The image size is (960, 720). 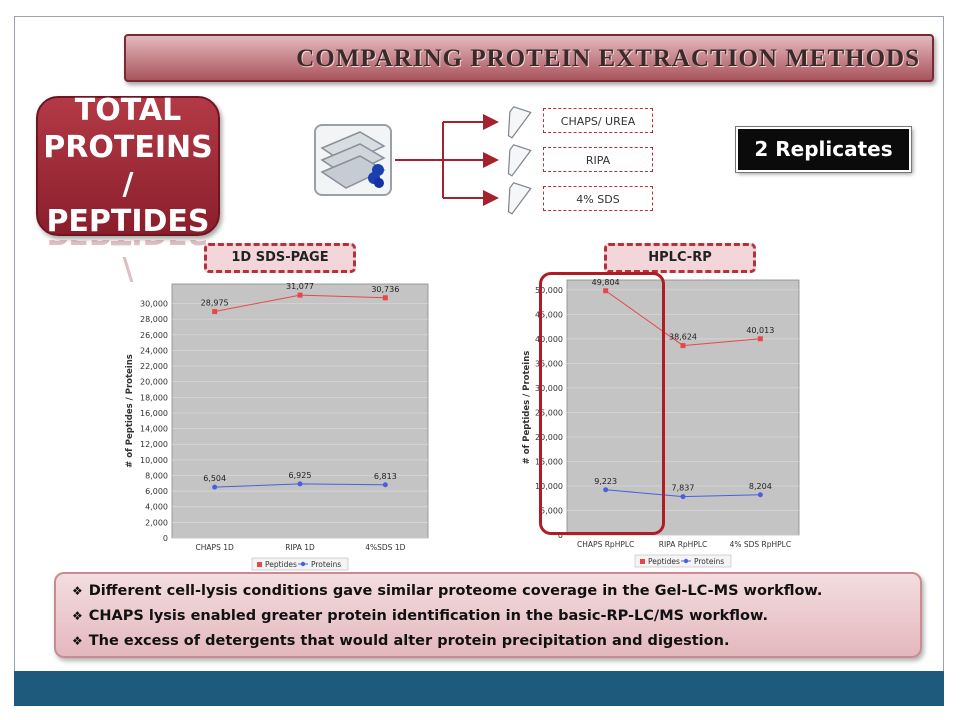 What do you see at coordinates (156, 491) in the screenshot?
I see `y-tick-label: 6,000` at bounding box center [156, 491].